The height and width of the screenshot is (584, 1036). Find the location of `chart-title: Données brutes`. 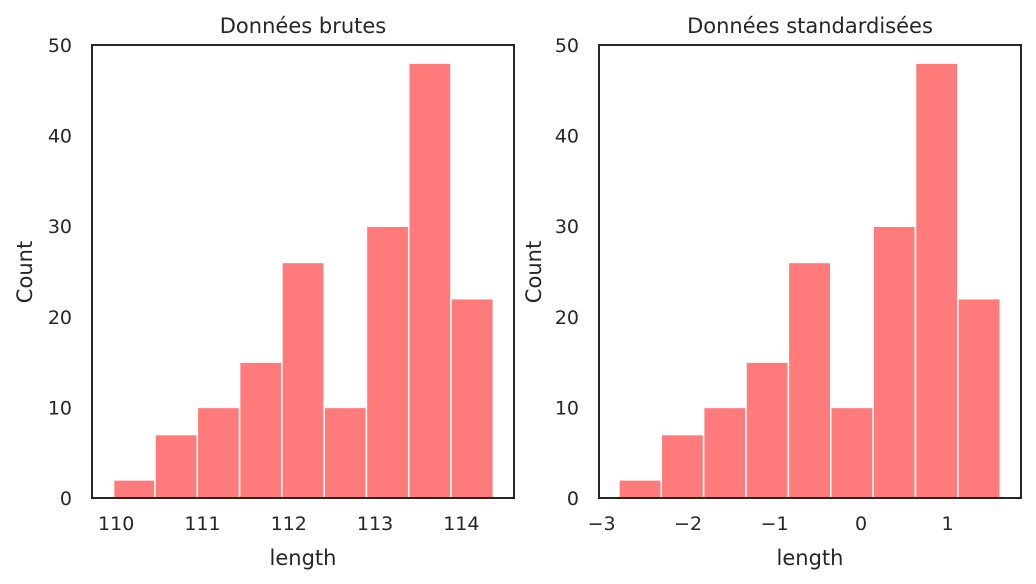

chart-title: Données brutes is located at coordinates (303, 26).